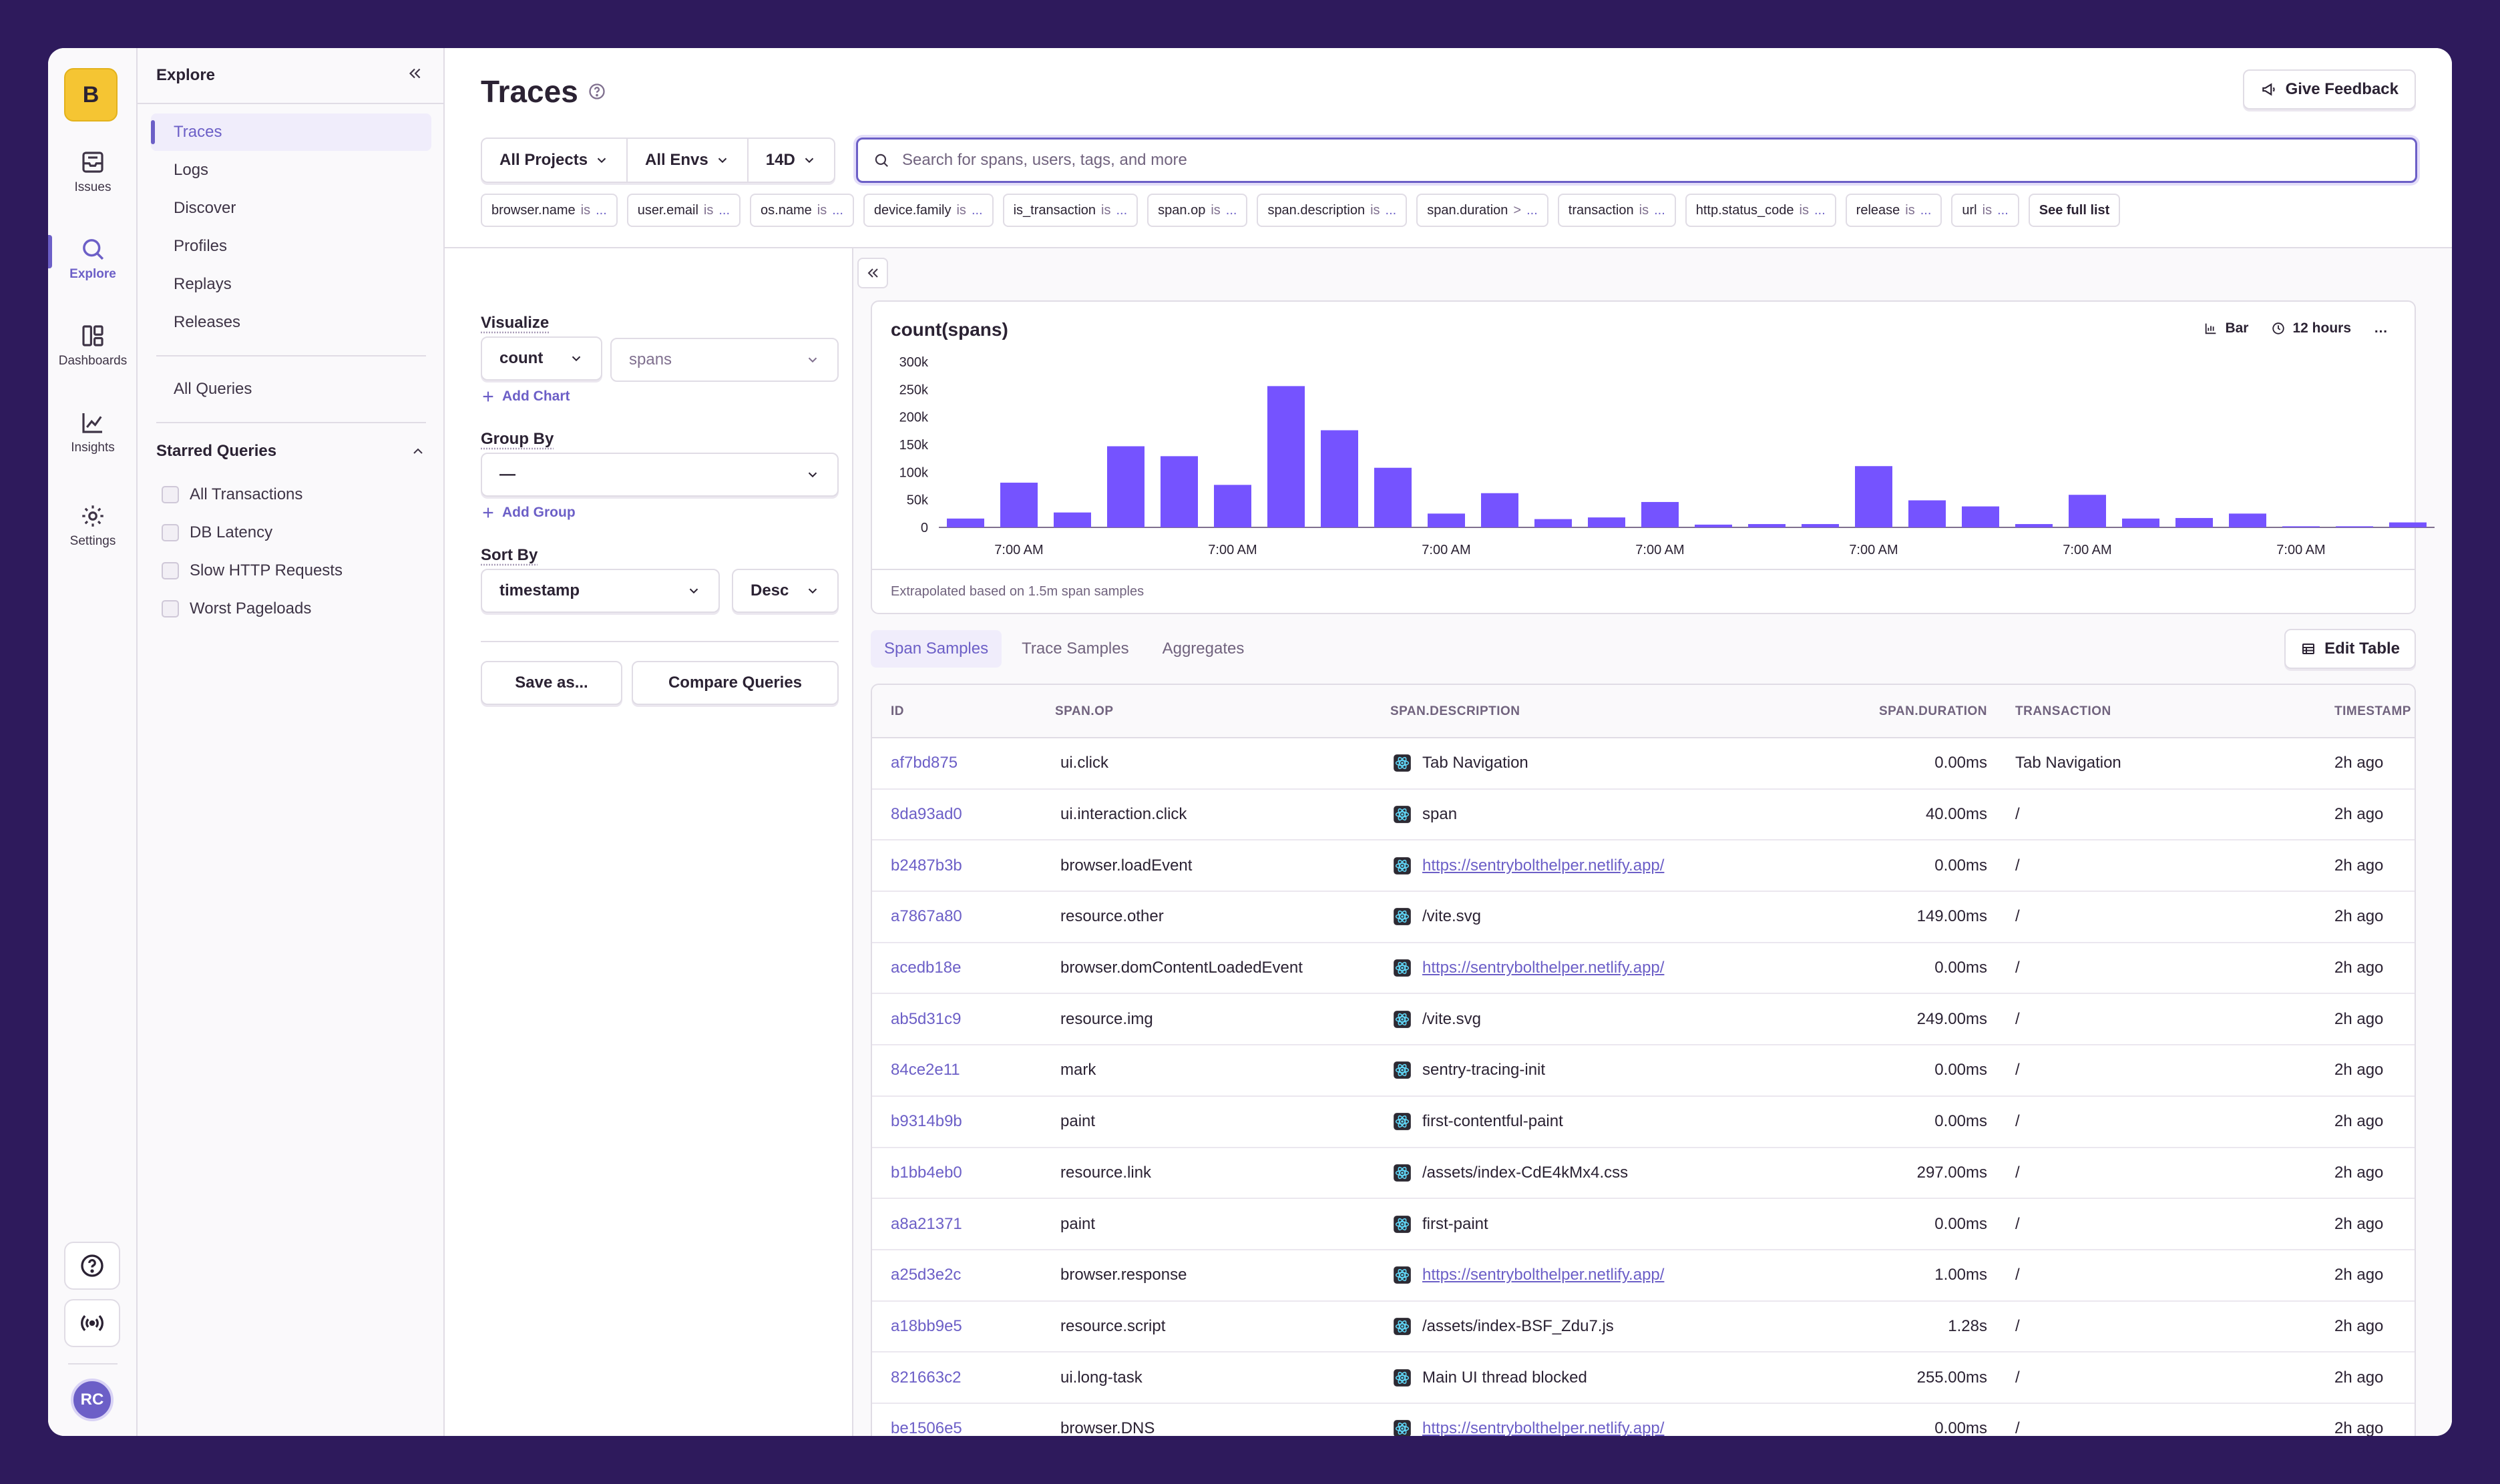 The image size is (2500, 1484). I want to click on starred-query-item: DB Latency, so click(217, 532).